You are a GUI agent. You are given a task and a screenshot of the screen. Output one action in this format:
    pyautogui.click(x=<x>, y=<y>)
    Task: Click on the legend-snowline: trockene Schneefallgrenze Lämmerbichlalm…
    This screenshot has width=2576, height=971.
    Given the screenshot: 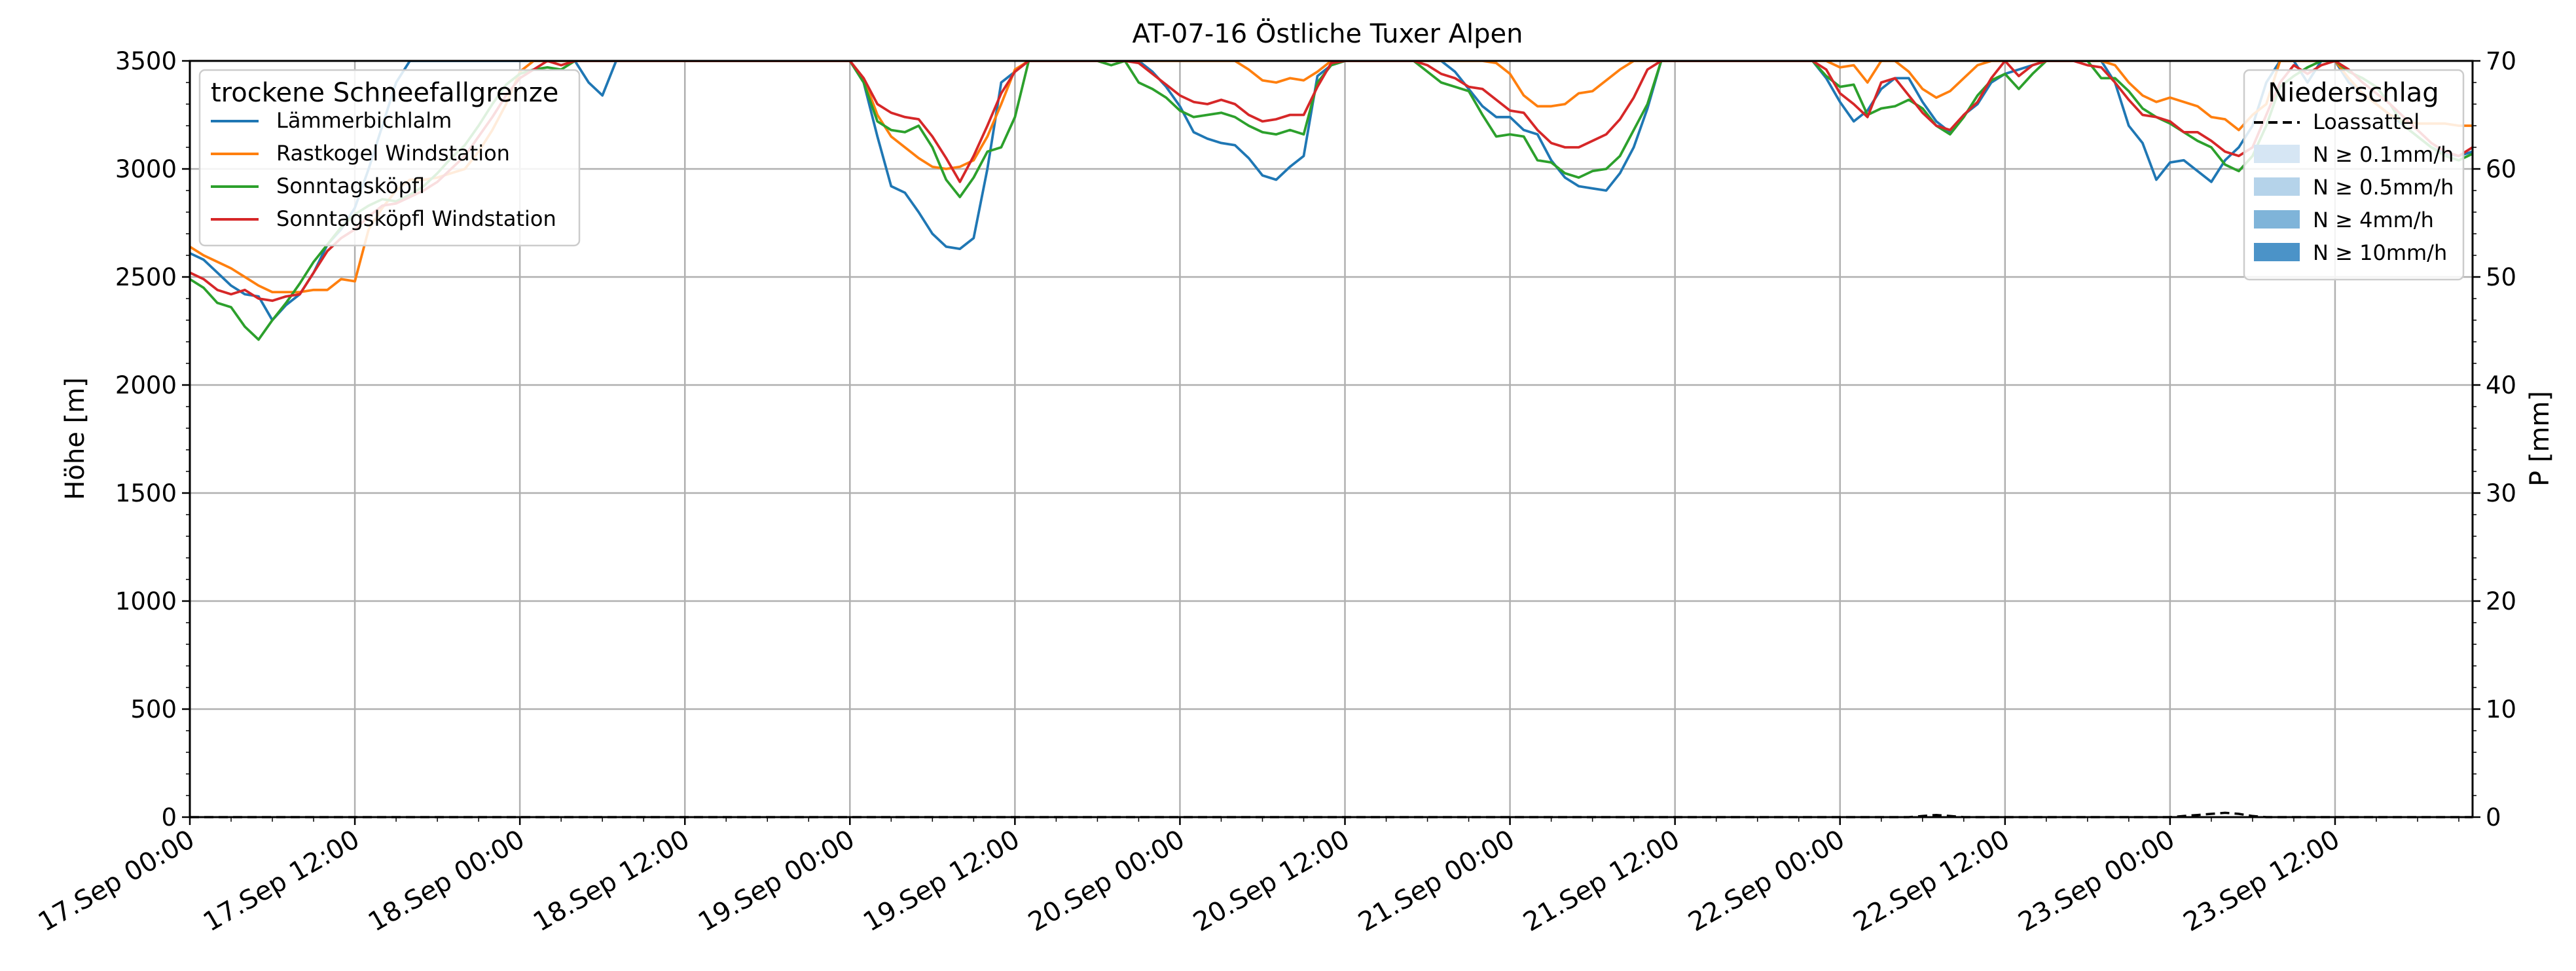 What is the action you would take?
    pyautogui.click(x=389, y=158)
    